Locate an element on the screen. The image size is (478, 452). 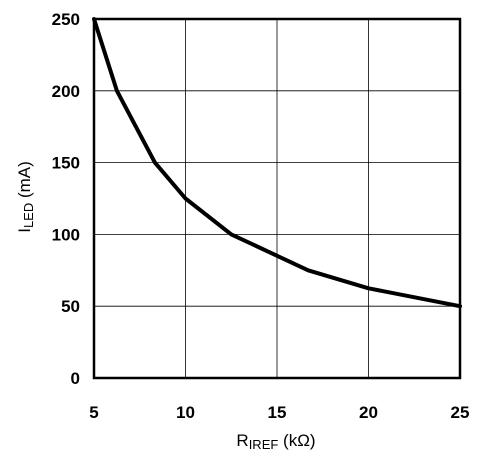
x-tick-labels: 5 10 15 20 25 is located at coordinates (279, 412).